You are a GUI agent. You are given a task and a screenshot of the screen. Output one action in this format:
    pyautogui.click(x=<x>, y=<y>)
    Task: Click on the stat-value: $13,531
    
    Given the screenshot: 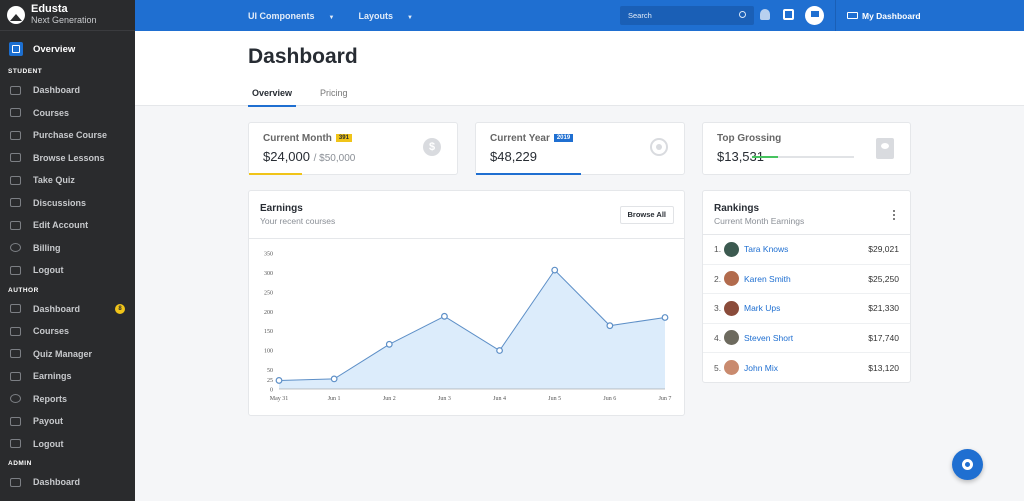 What is the action you would take?
    pyautogui.click(x=740, y=156)
    